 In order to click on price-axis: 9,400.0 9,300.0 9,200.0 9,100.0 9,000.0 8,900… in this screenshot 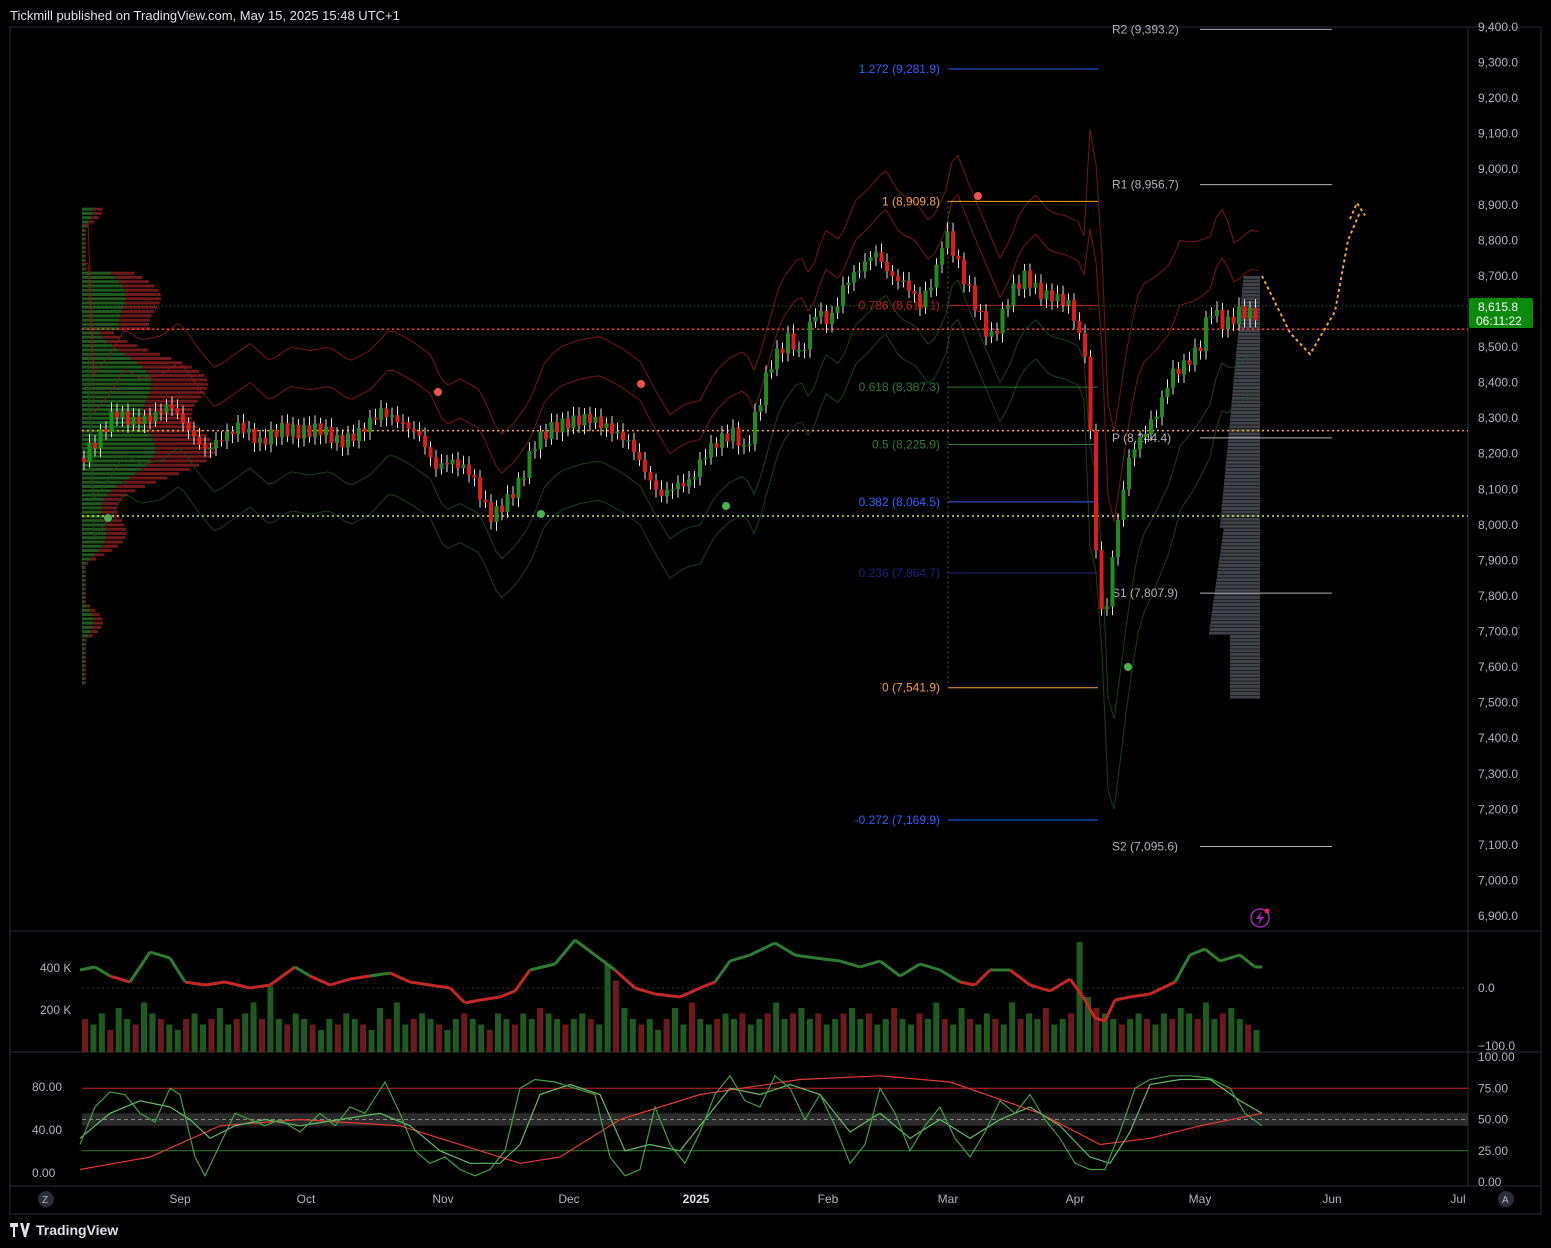, I will do `click(1498, 471)`.